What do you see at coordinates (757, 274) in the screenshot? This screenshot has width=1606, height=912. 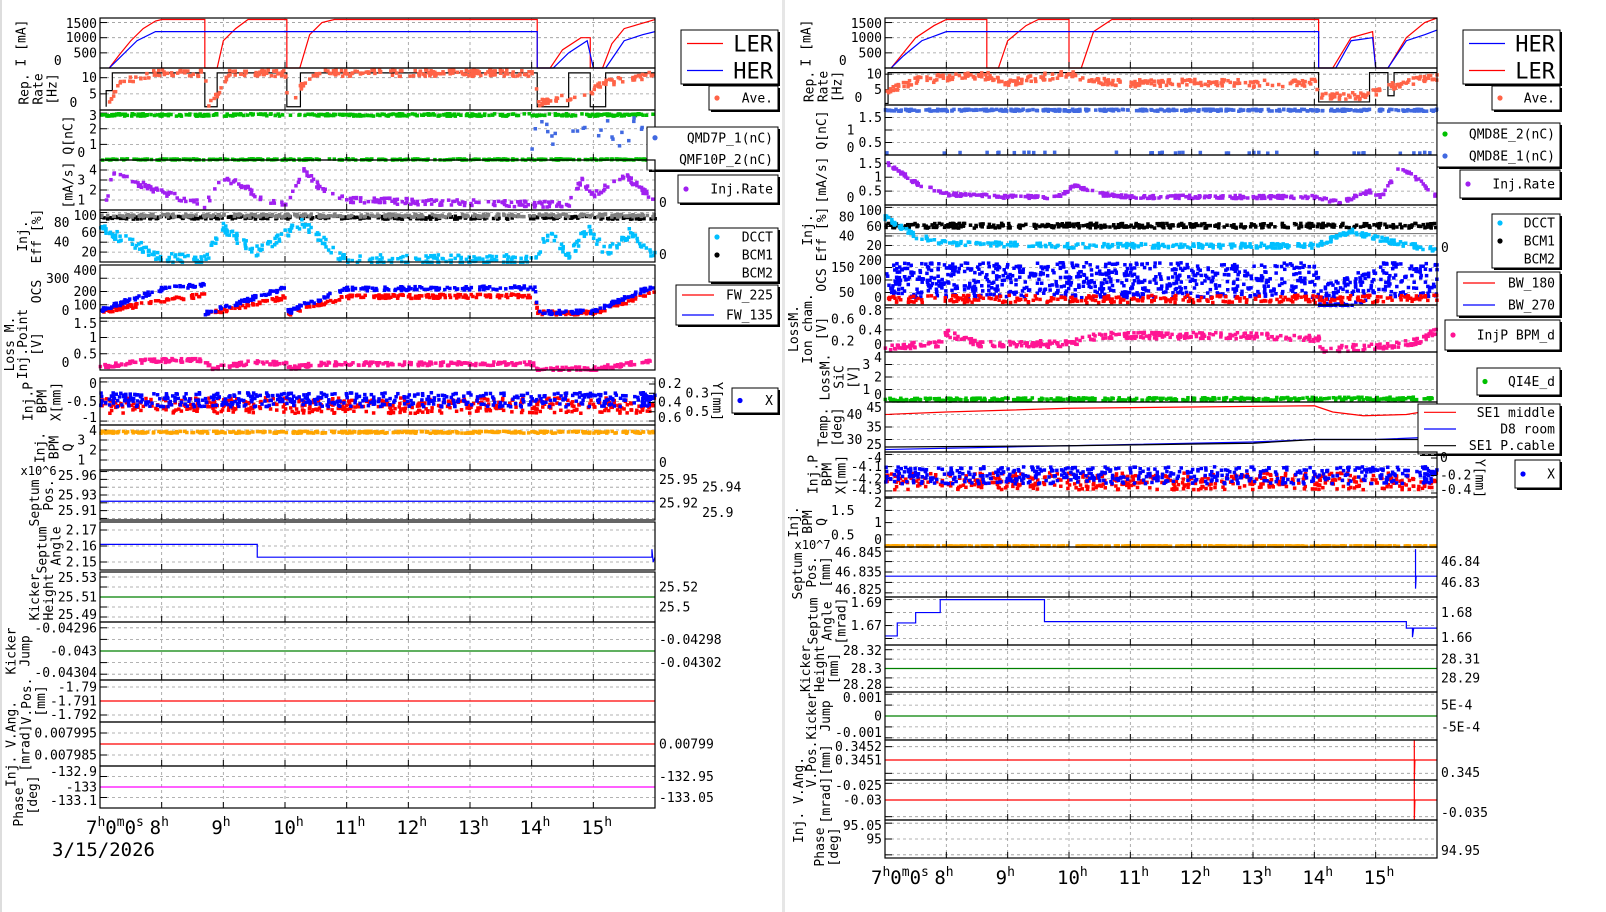 I see `legend-label: BCM2` at bounding box center [757, 274].